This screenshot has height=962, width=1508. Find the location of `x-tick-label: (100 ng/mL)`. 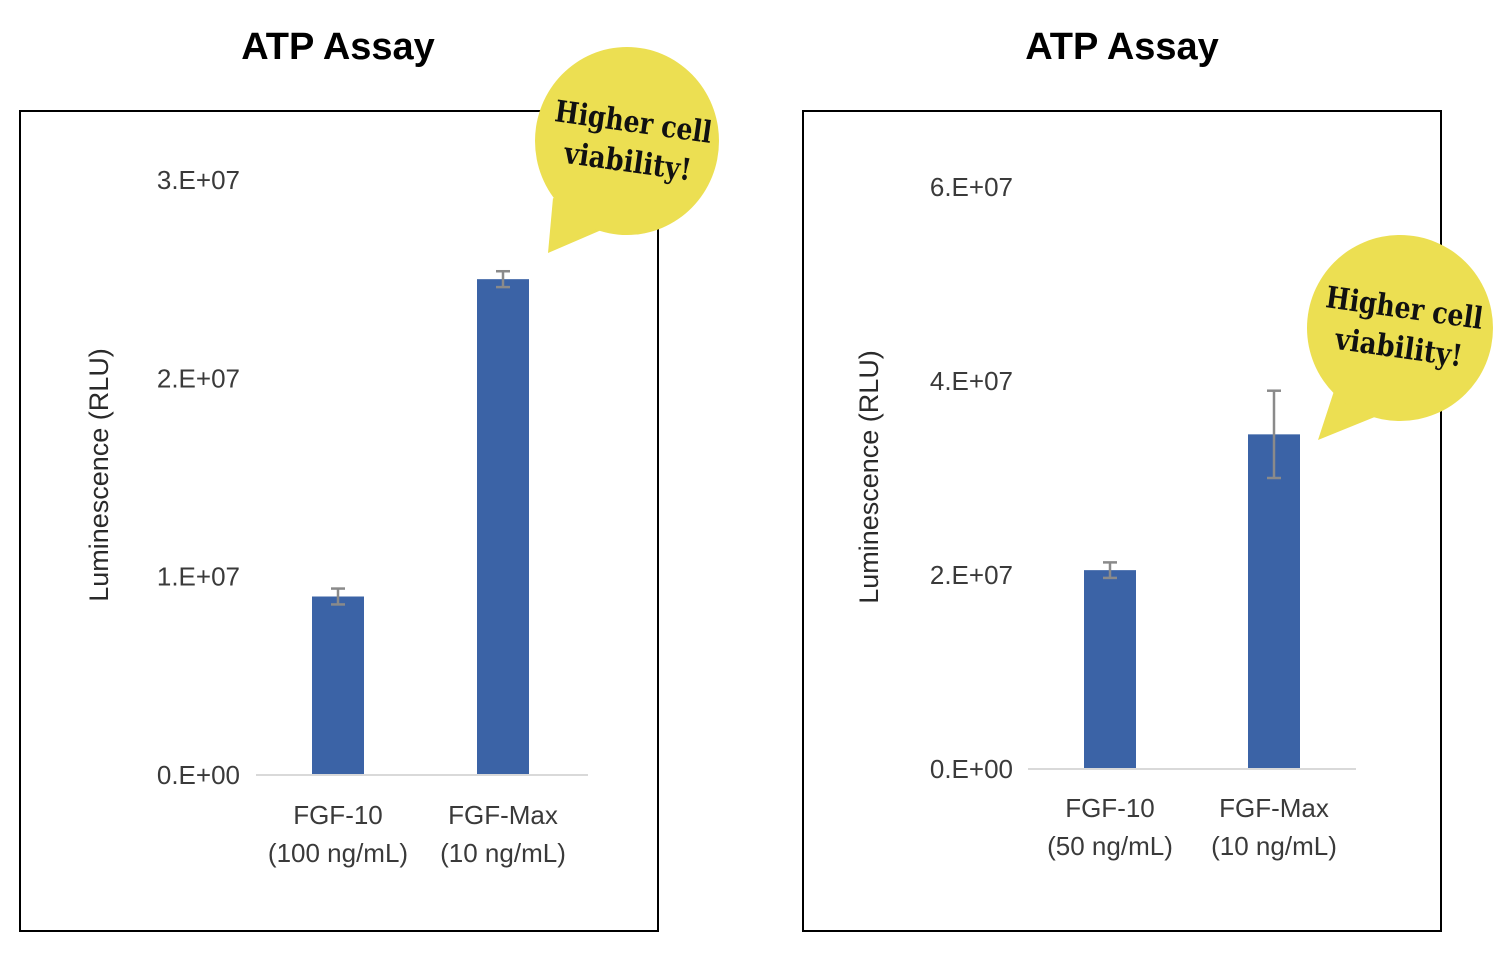

x-tick-label: (100 ng/mL) is located at coordinates (338, 853).